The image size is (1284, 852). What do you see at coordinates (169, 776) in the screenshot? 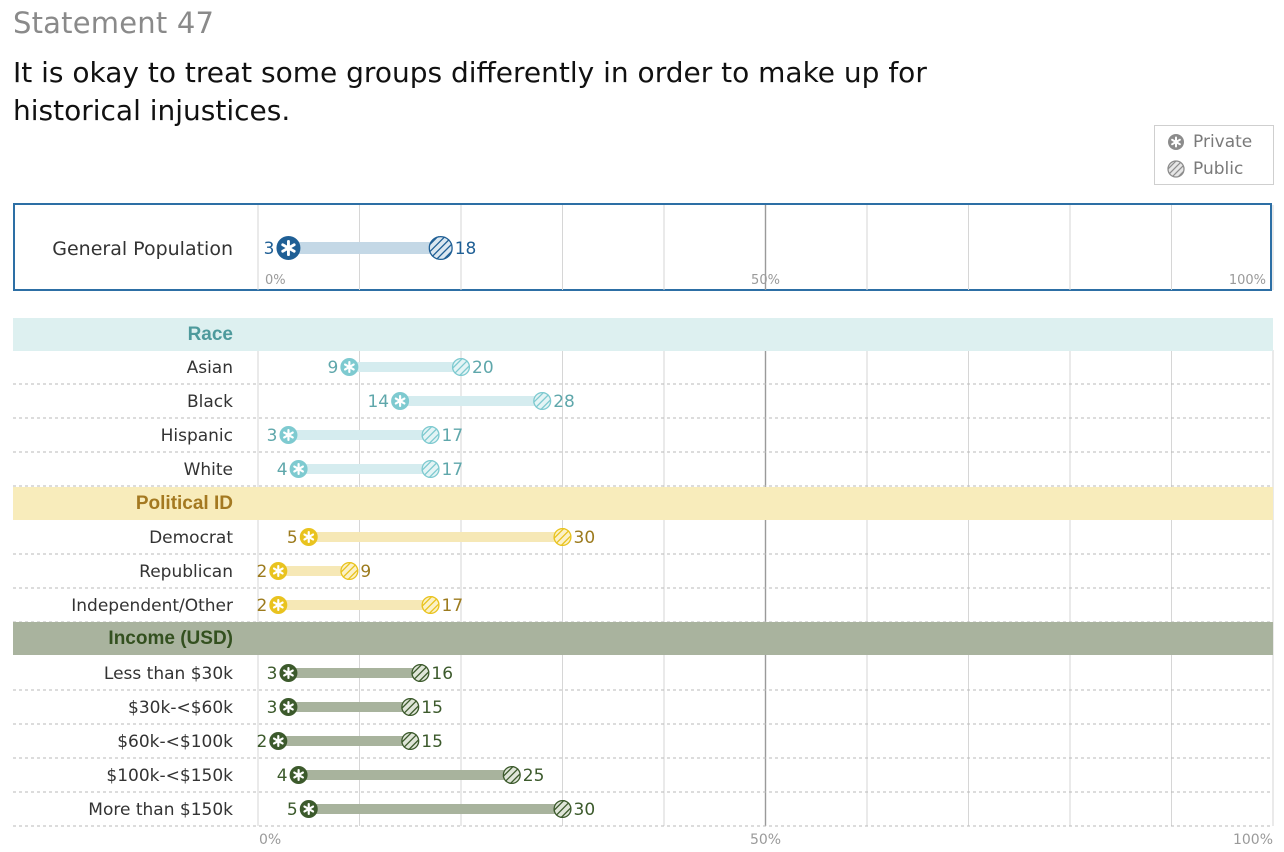
I see `row-label: $100k-<$150k` at bounding box center [169, 776].